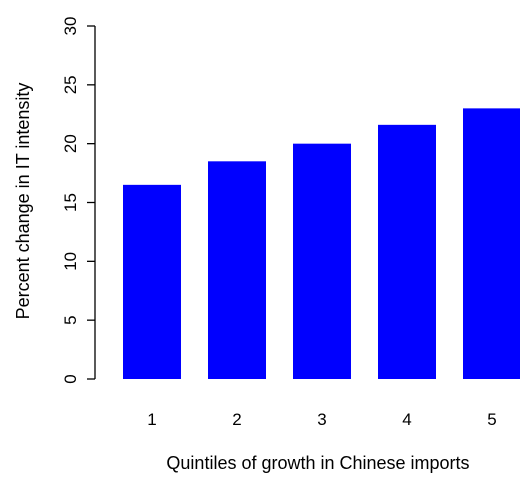  I want to click on y-tick-label-30: 30, so click(70, 26).